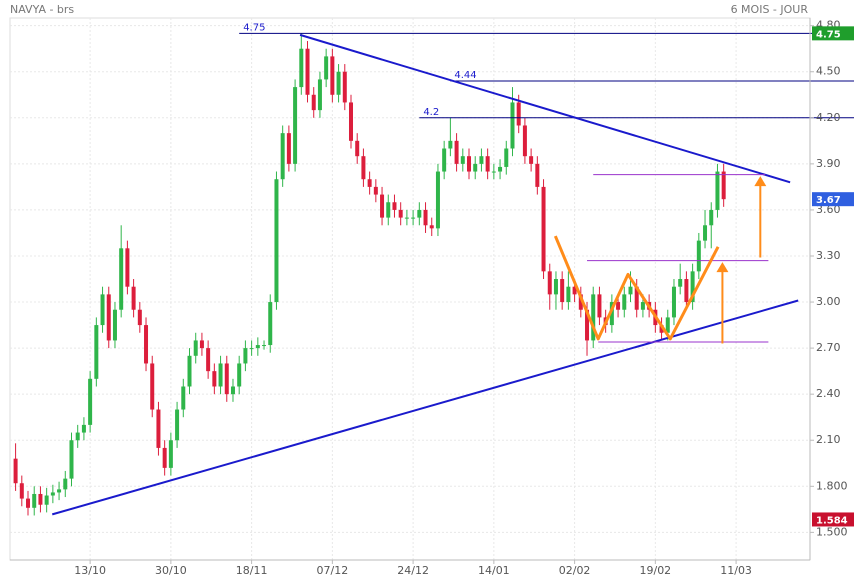 The height and width of the screenshot is (580, 854). Describe the element at coordinates (413, 570) in the screenshot. I see `x-tick-label: 24/12` at that location.